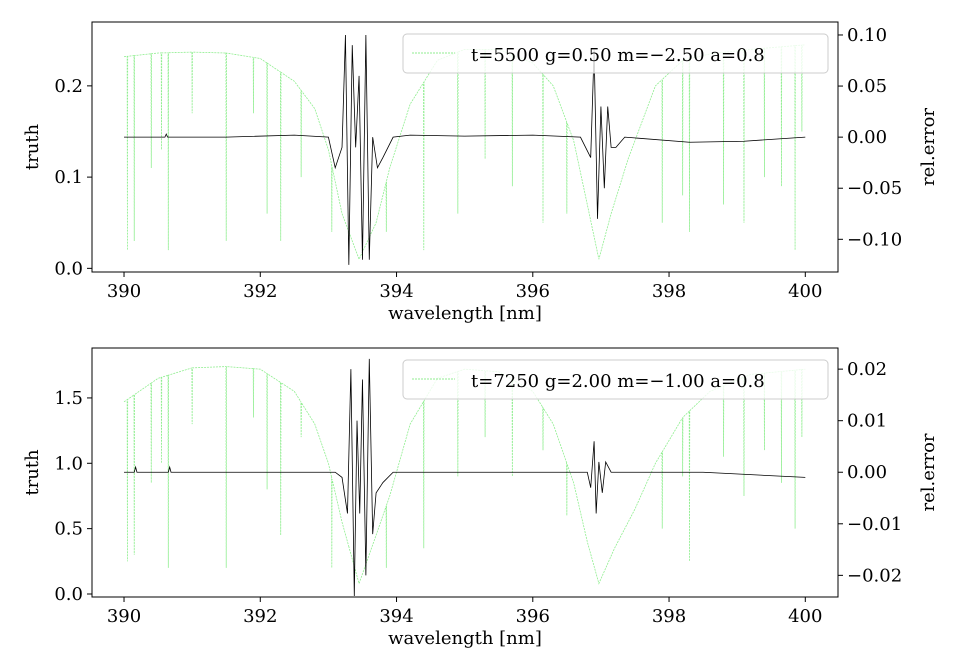 This screenshot has height=672, width=960. Describe the element at coordinates (68, 177) in the screenshot. I see `y-tick-label: 0.1` at that location.